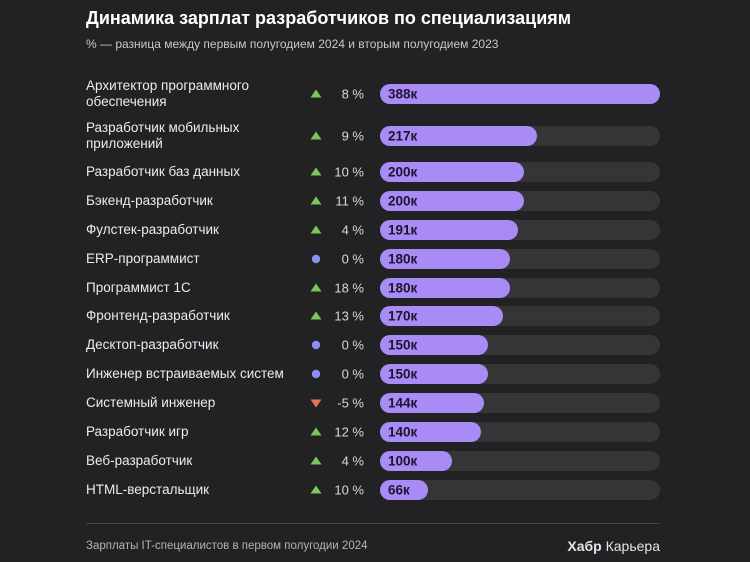 Image resolution: width=750 pixels, height=562 pixels. Describe the element at coordinates (349, 288) in the screenshot. I see `change-percent: 18 %` at that location.